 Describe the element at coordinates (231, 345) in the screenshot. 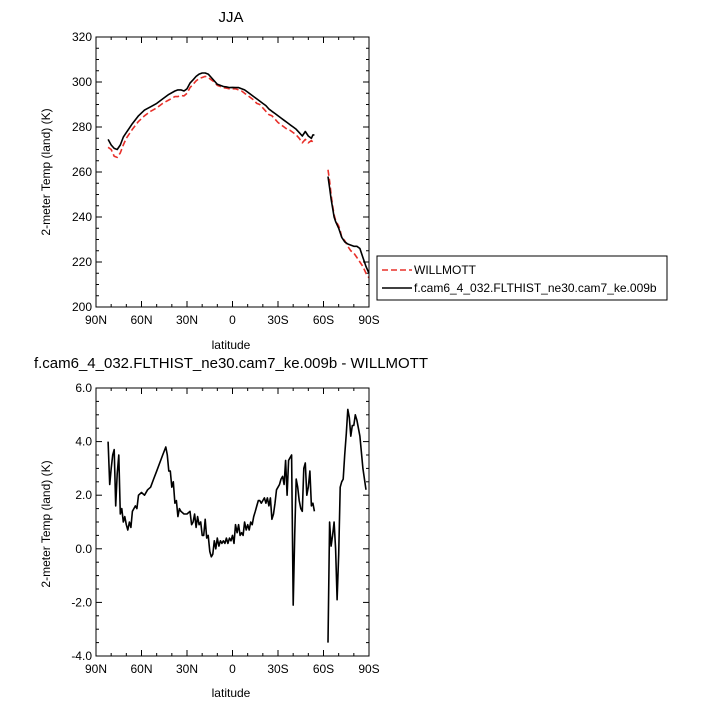

I see `top-chart-xlabel: latitude` at that location.